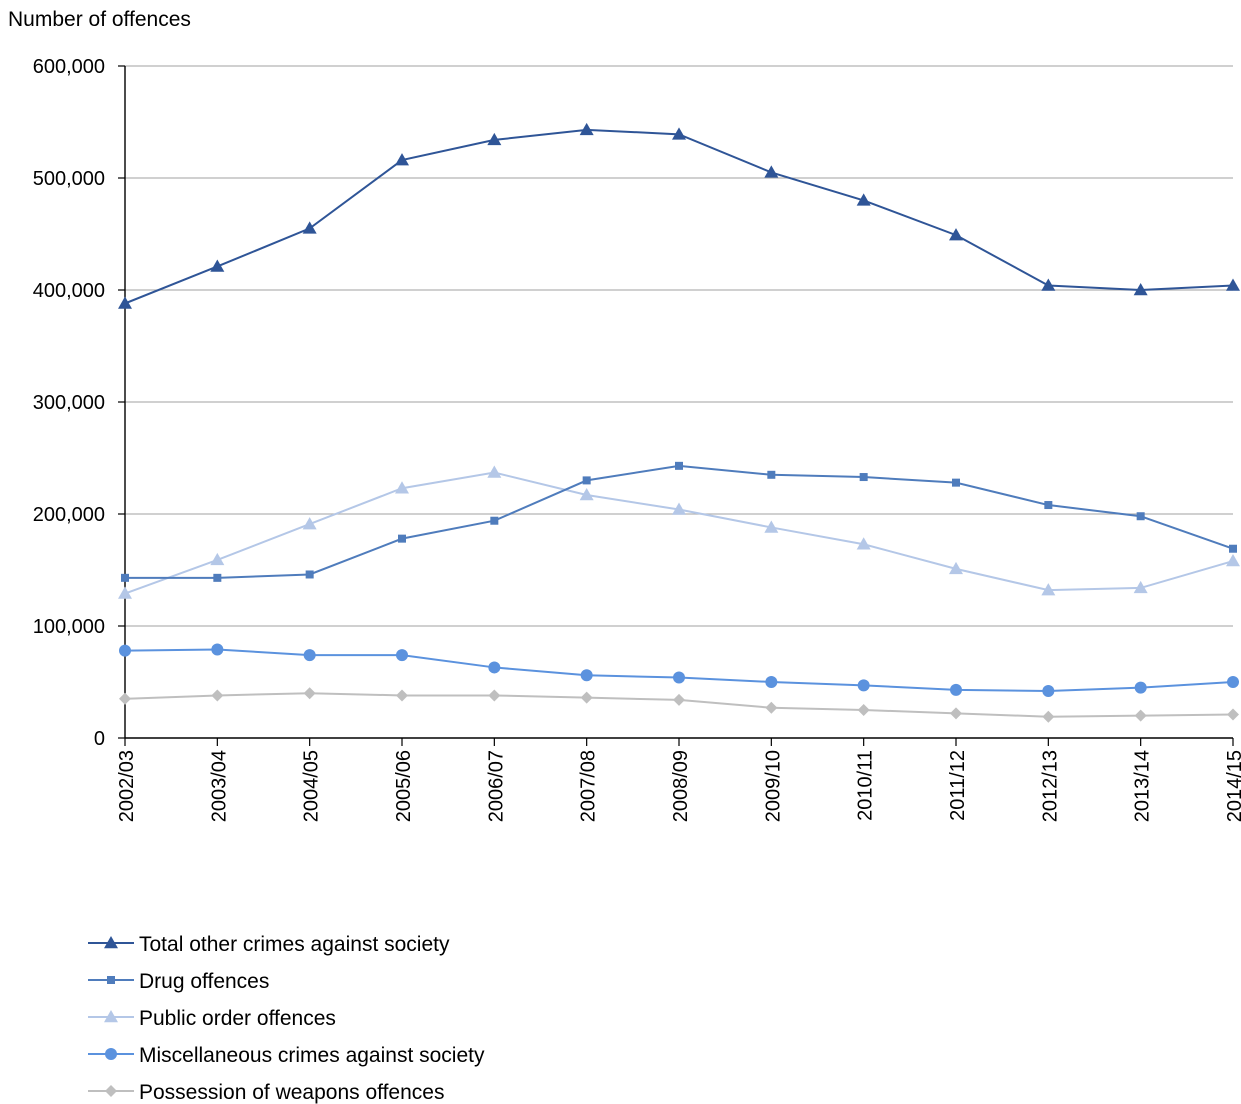 The image size is (1241, 1104). I want to click on x-tick-label: 2005/06, so click(404, 786).